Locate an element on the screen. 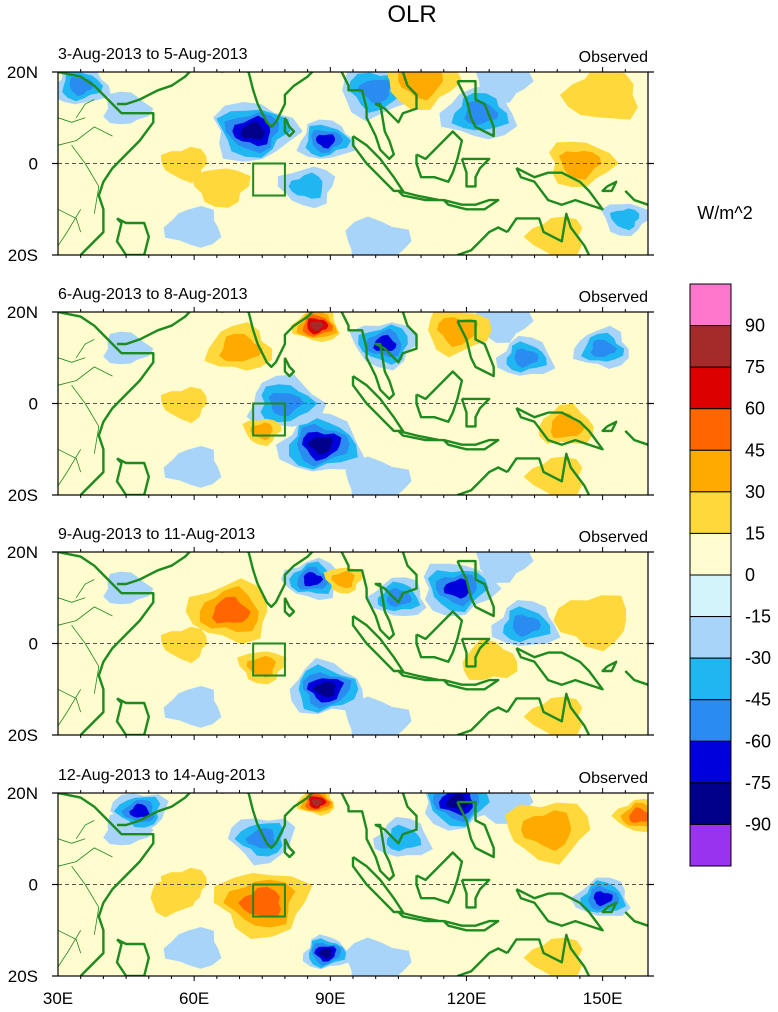 The image size is (778, 1012). colorbar-label: 30 is located at coordinates (755, 492).